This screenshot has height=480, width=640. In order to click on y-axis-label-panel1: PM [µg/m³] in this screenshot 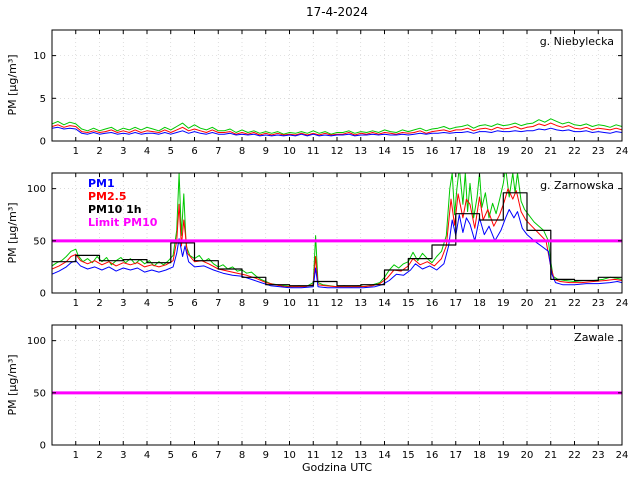, I will do `click(12, 84)`.